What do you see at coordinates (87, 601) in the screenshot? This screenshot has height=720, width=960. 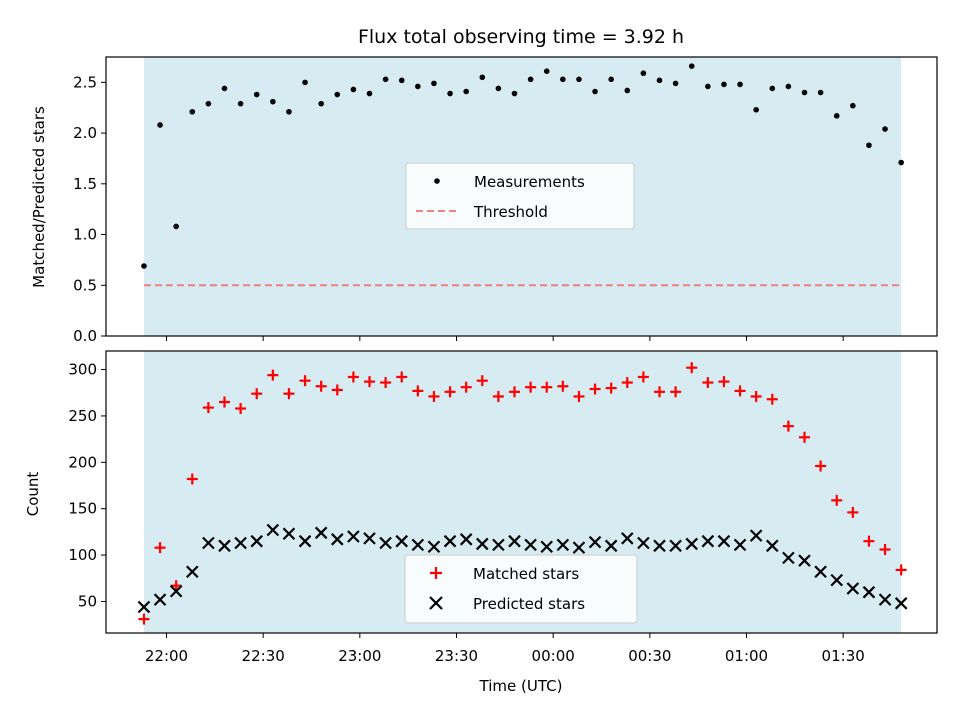 I see `bottom-y-tick-label: 50` at bounding box center [87, 601].